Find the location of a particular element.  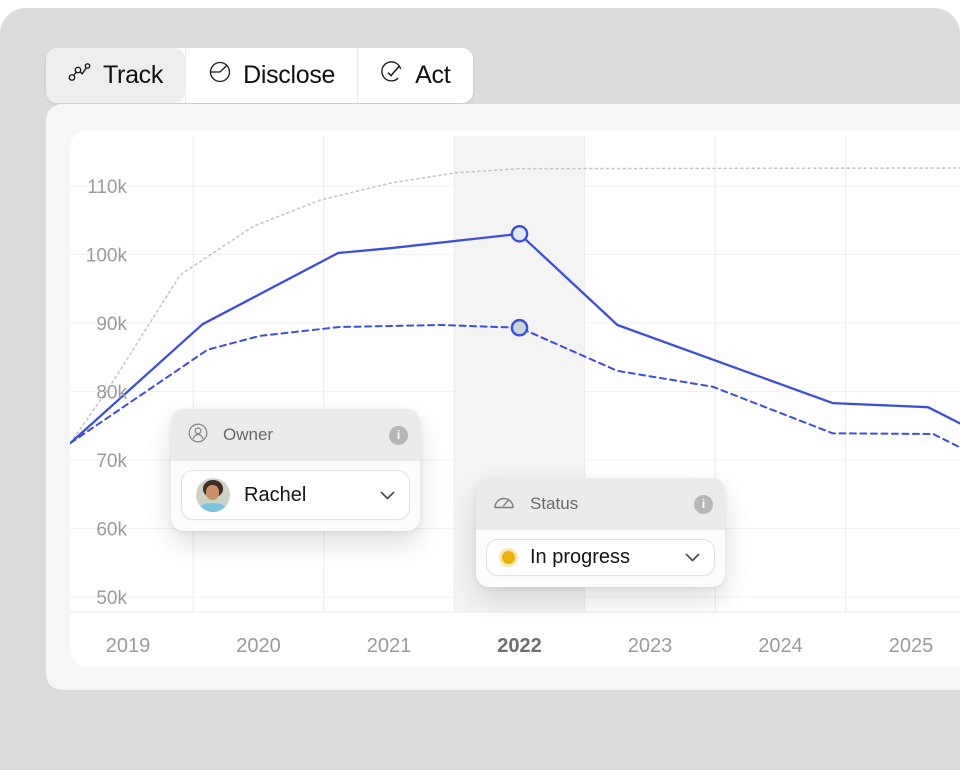

tab-disclose: Disclose is located at coordinates (271, 75).